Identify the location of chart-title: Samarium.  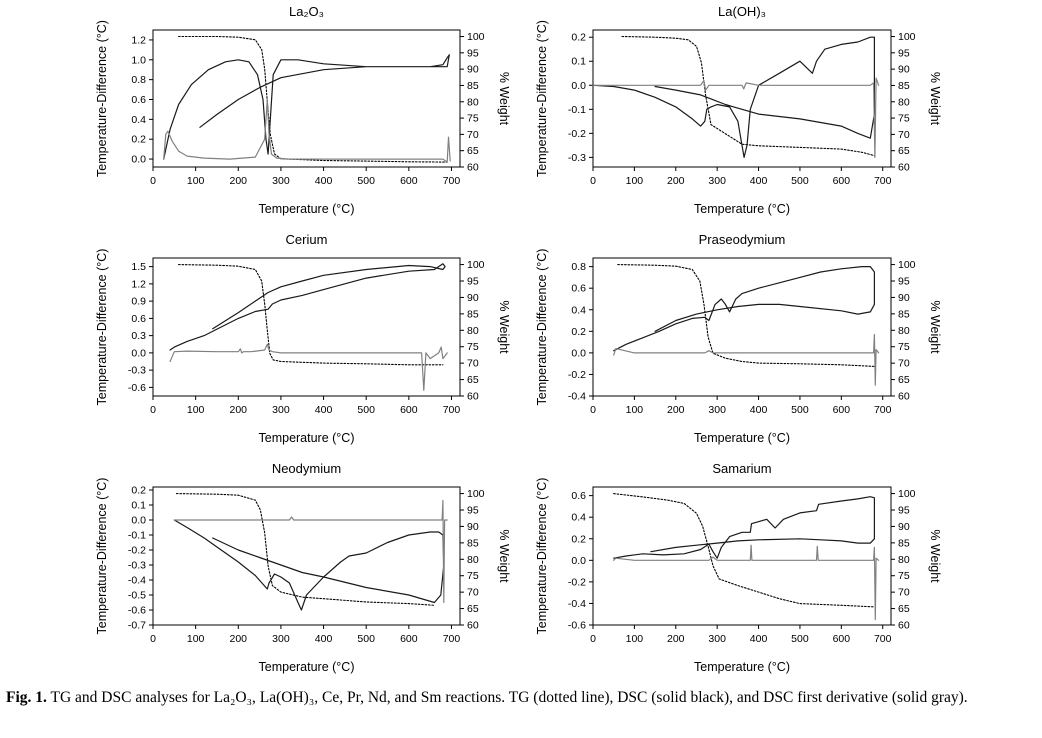
(741, 468).